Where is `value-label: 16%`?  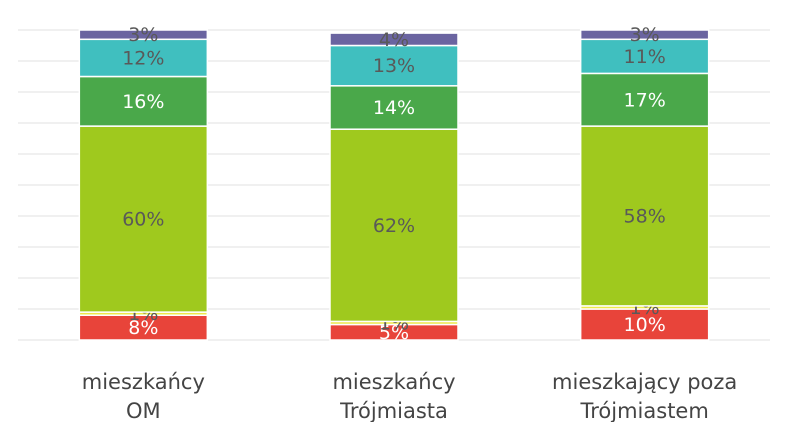 value-label: 16% is located at coordinates (143, 102).